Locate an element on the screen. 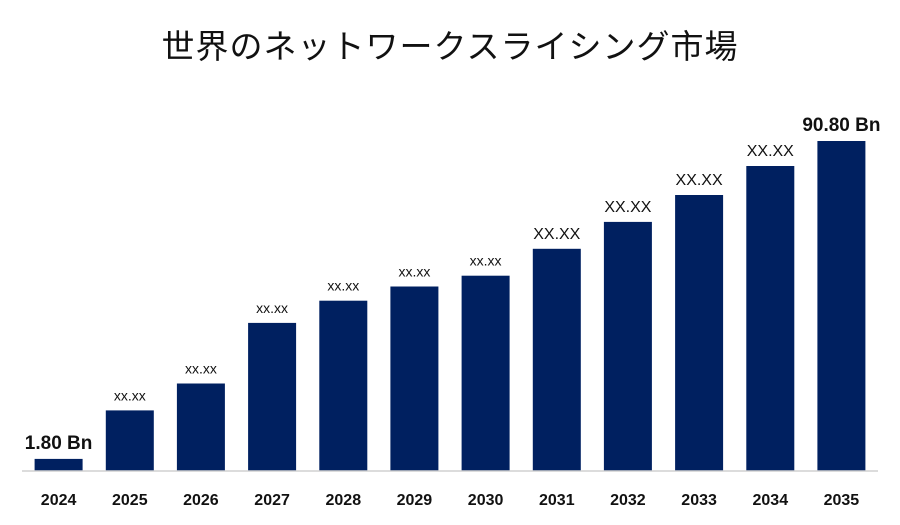  bar-2030 is located at coordinates (485, 373).